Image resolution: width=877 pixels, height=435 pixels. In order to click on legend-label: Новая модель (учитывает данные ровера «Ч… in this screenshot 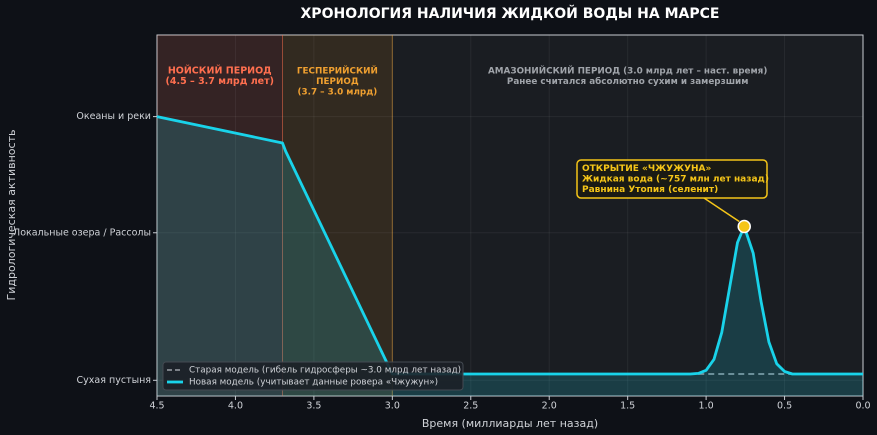, I will do `click(313, 383)`.